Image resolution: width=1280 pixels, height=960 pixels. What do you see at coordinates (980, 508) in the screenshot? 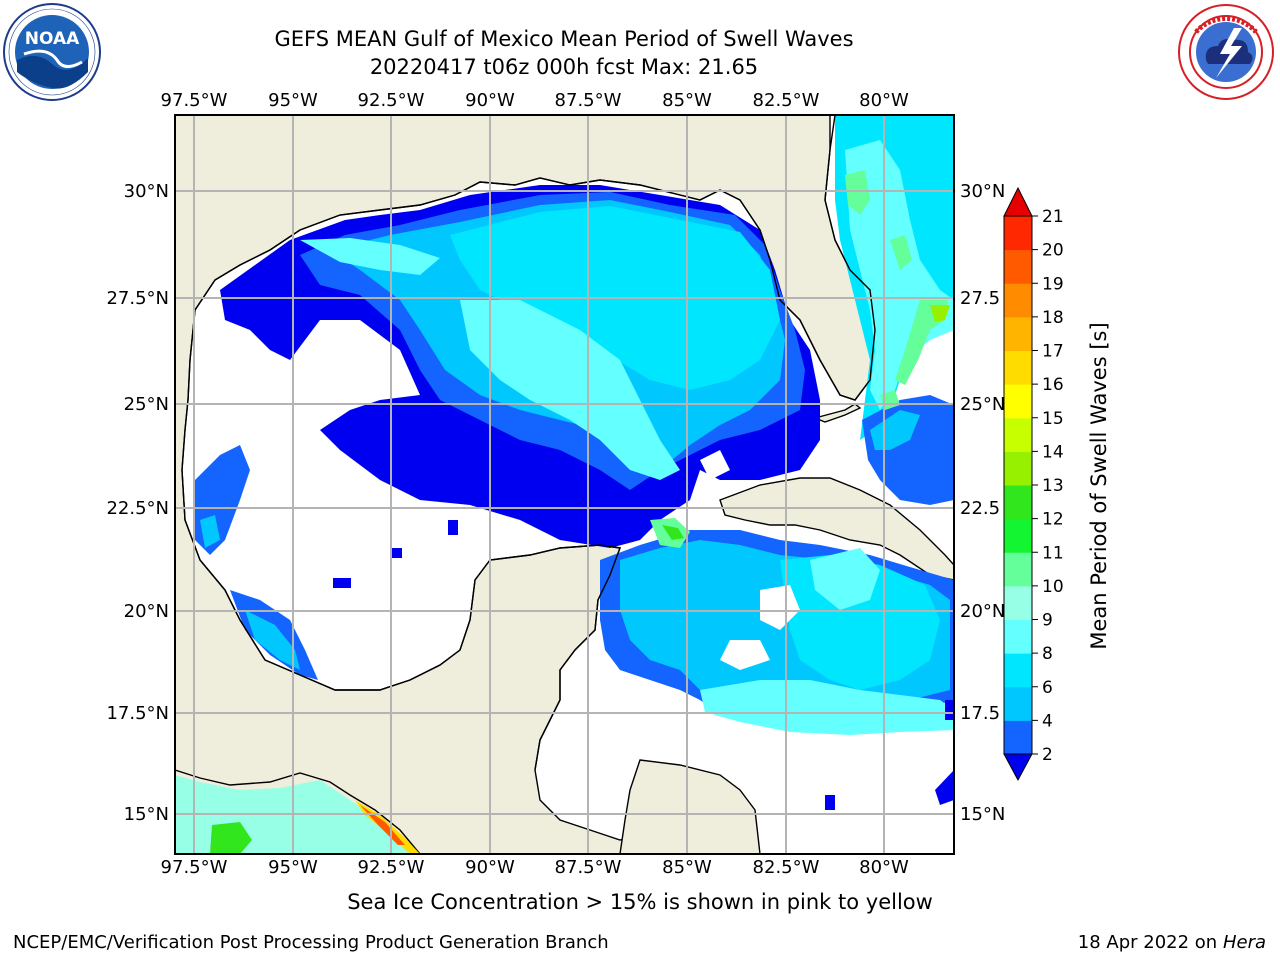
I see `lat-label-right: 22.5` at bounding box center [980, 508].